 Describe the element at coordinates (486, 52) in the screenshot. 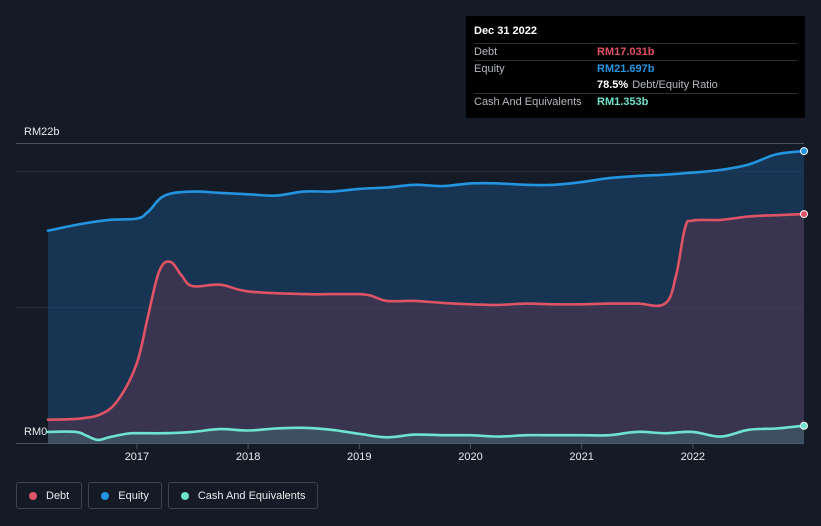

I see `tooltip-label-debt: Debt` at that location.